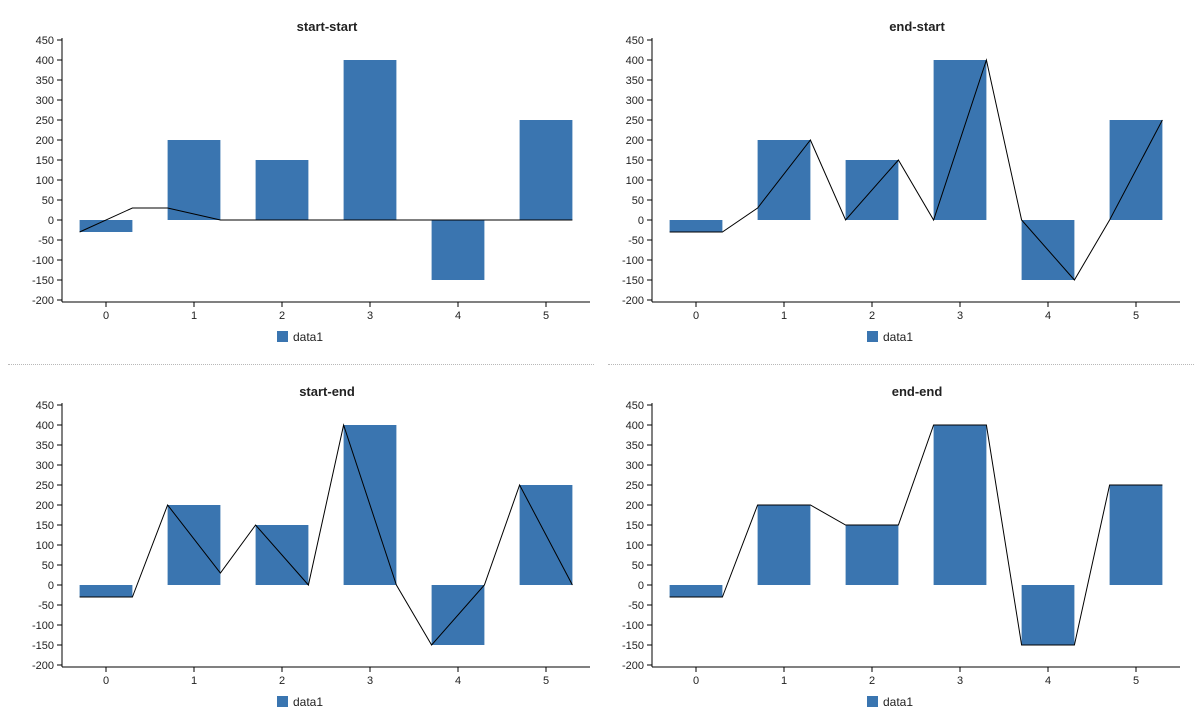  What do you see at coordinates (917, 26) in the screenshot?
I see `chart-title: end-start` at bounding box center [917, 26].